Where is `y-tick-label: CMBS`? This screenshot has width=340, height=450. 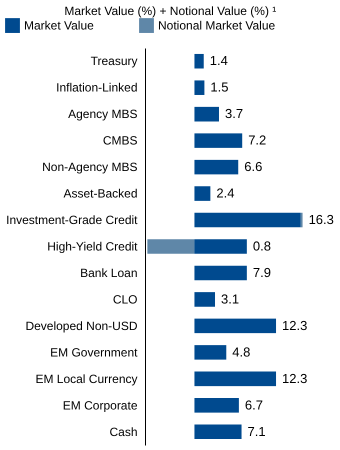
y-tick-label: CMBS is located at coordinates (120, 141).